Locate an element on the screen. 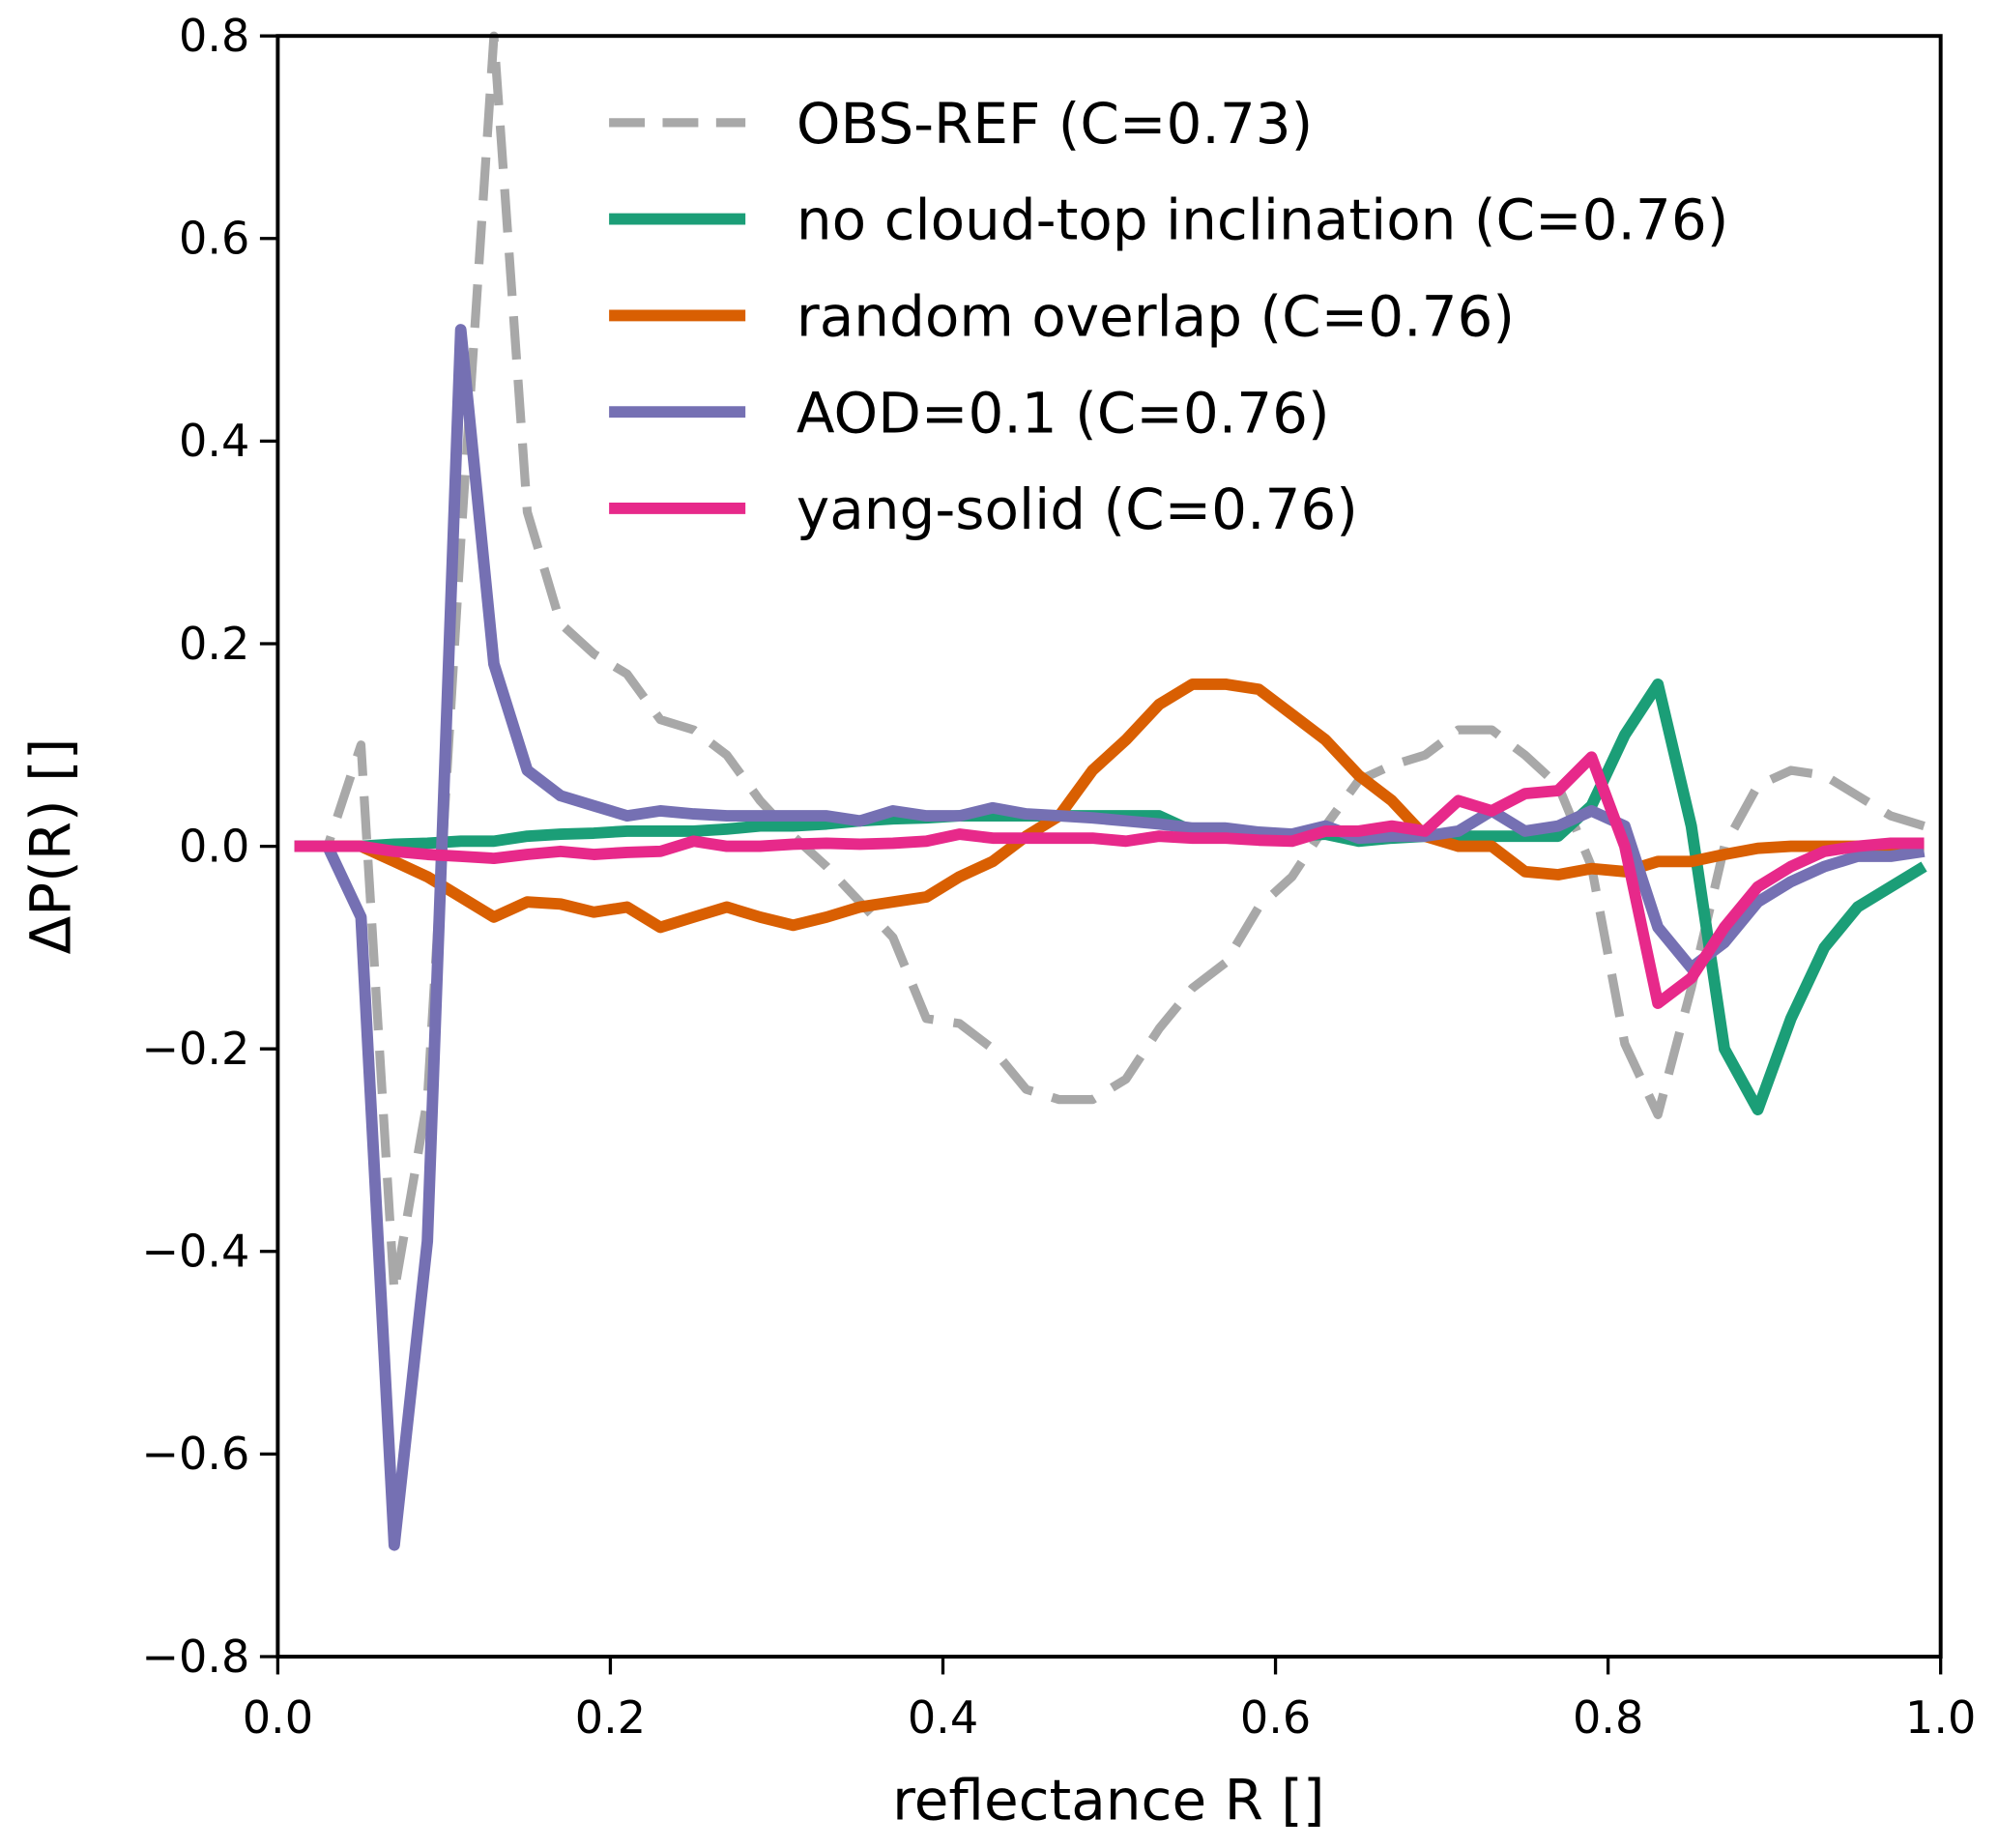 This screenshot has height=1848, width=1998. y-tick-label: 0.2 is located at coordinates (214, 644).